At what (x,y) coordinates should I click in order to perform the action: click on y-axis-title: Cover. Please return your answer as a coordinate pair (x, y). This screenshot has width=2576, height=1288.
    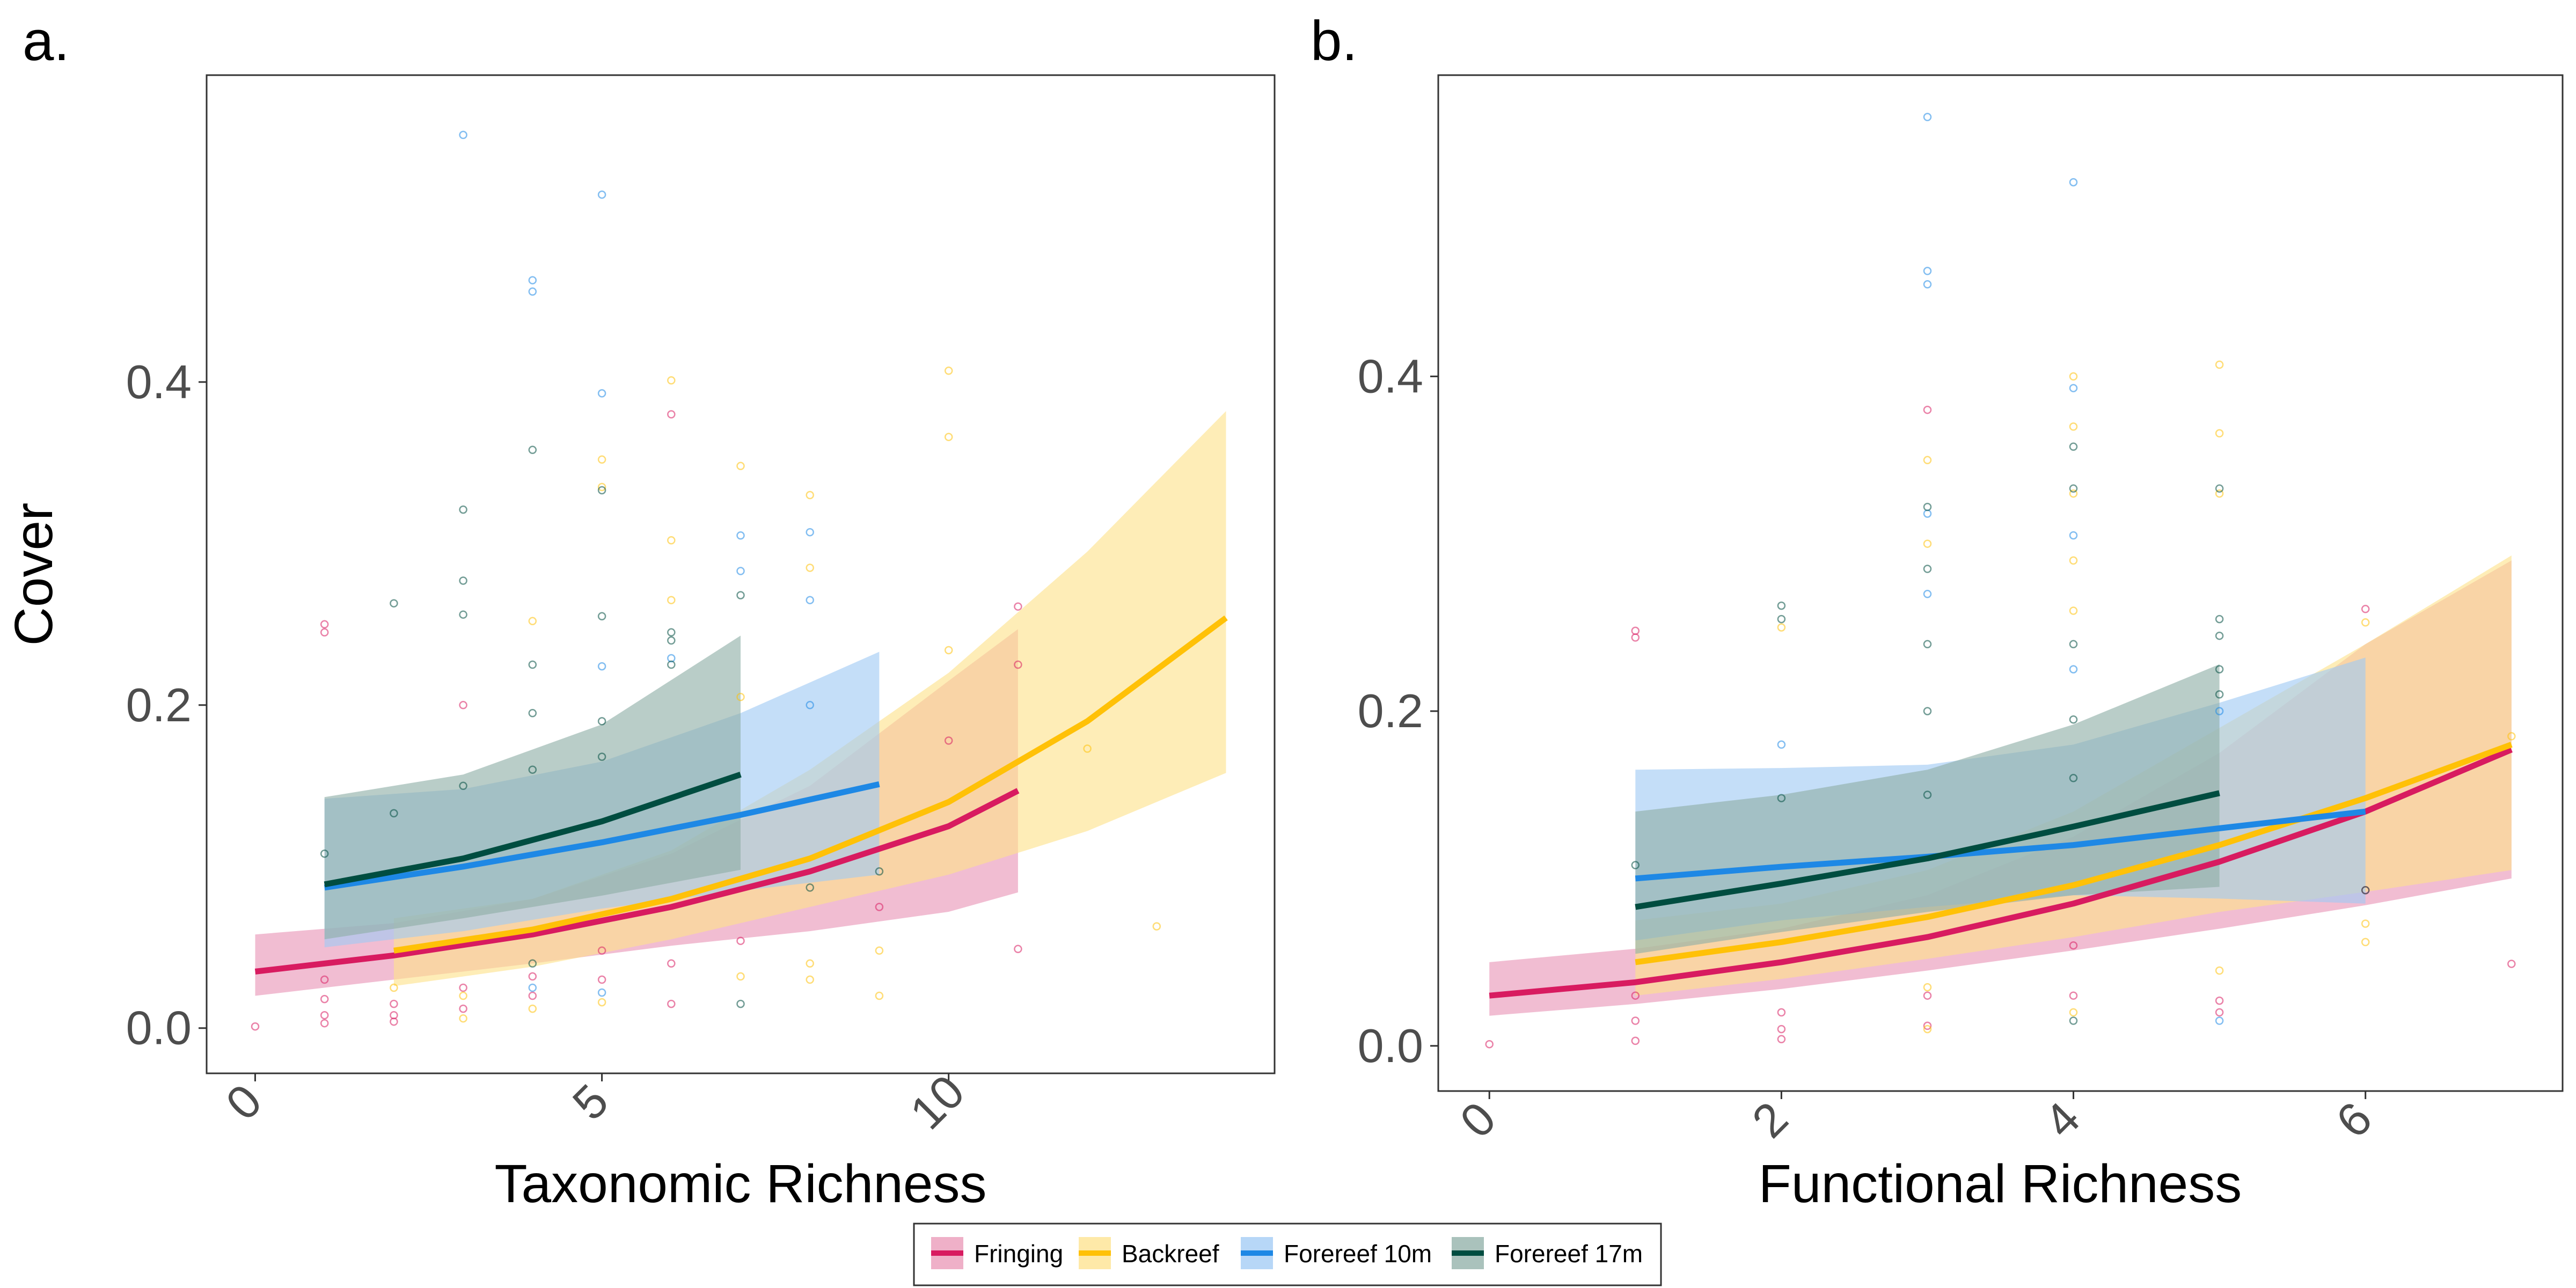
    Looking at the image, I should click on (34, 574).